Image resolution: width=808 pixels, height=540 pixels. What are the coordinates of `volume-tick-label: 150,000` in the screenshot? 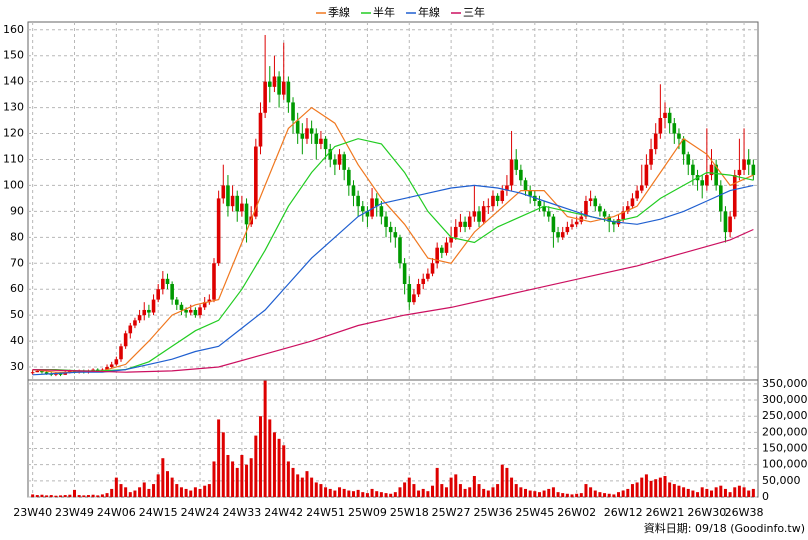 It's located at (785, 448).